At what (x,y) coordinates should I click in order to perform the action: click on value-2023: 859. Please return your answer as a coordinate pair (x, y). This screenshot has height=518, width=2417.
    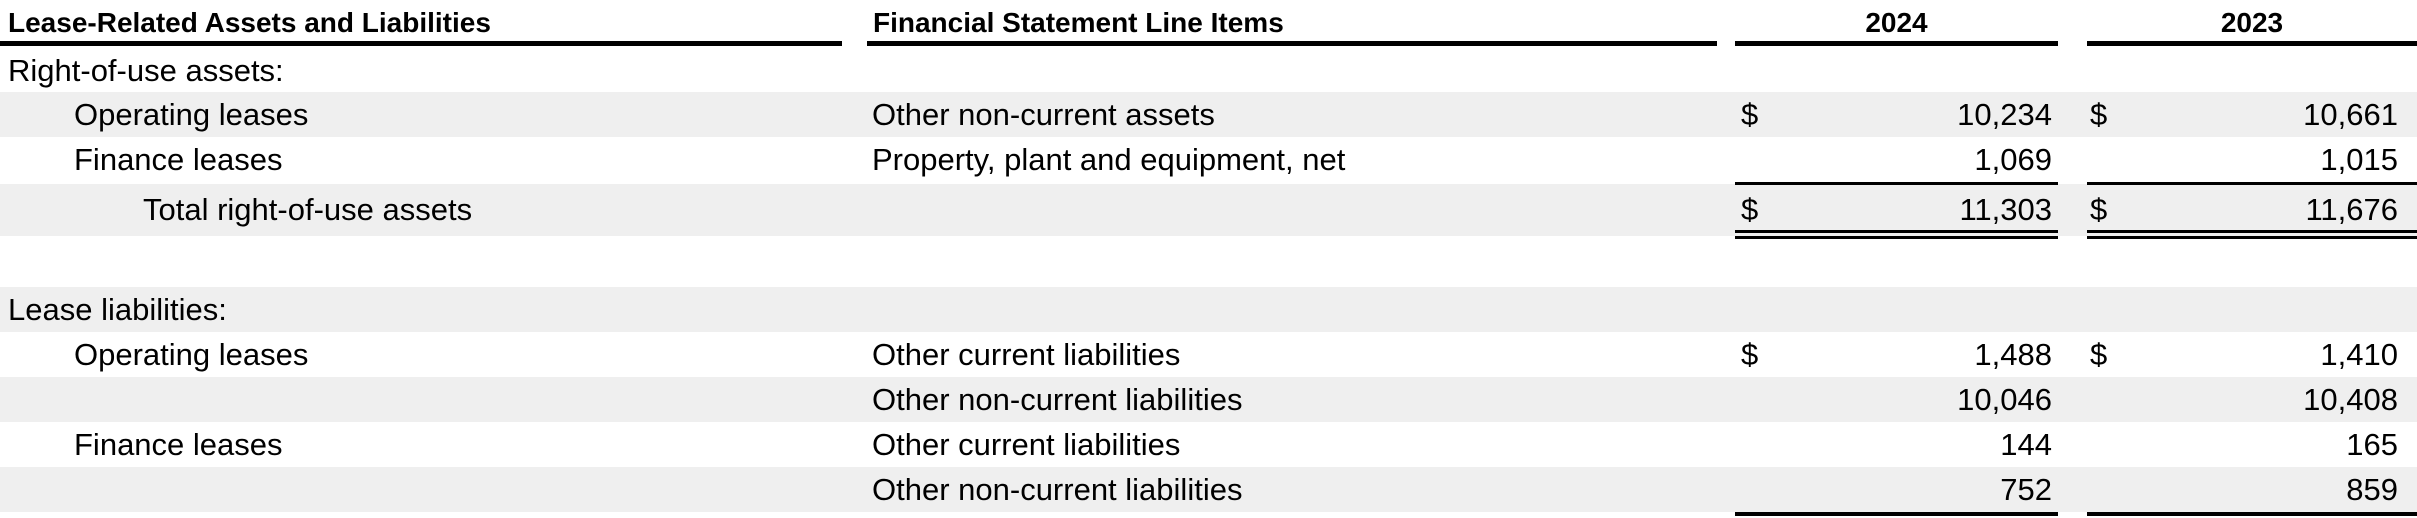
    Looking at the image, I should click on (2372, 489).